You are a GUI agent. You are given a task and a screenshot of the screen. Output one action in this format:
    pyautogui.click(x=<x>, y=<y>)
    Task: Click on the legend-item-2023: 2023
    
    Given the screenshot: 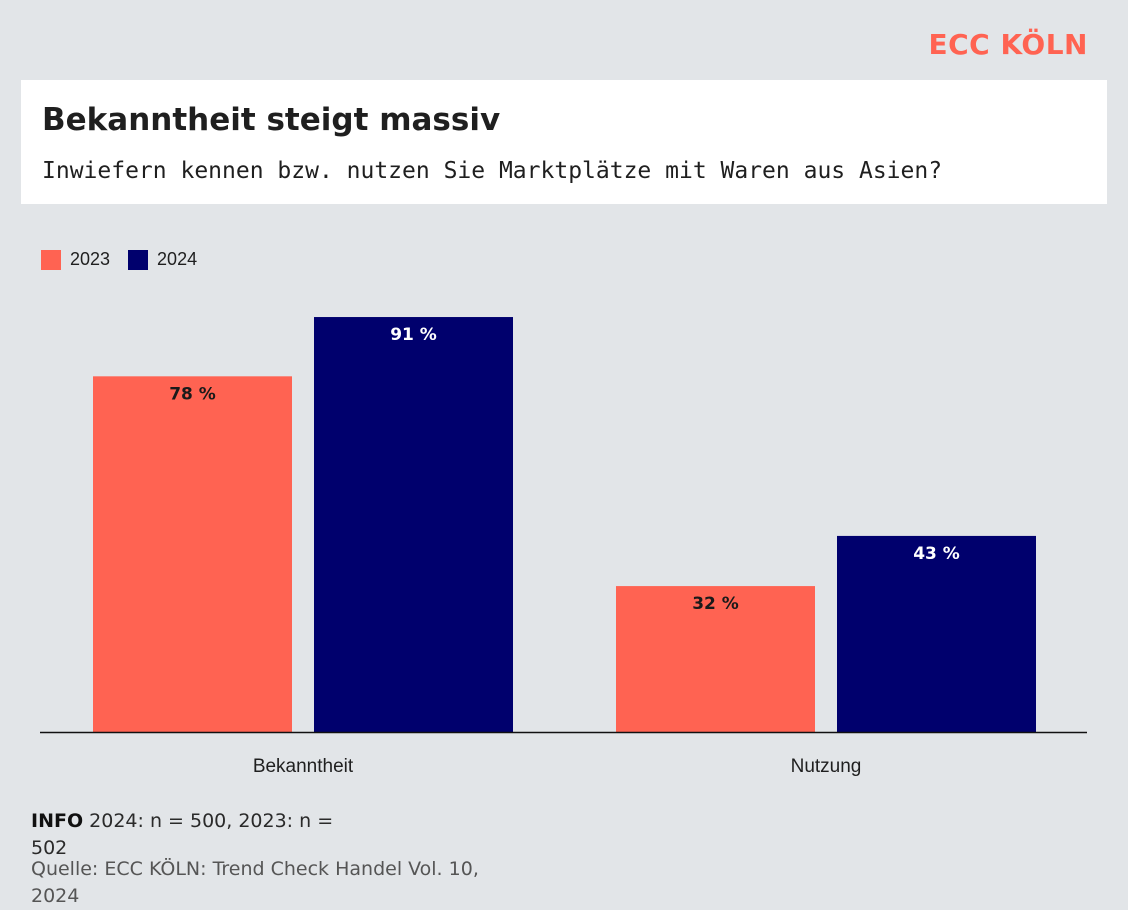 What is the action you would take?
    pyautogui.click(x=75, y=259)
    